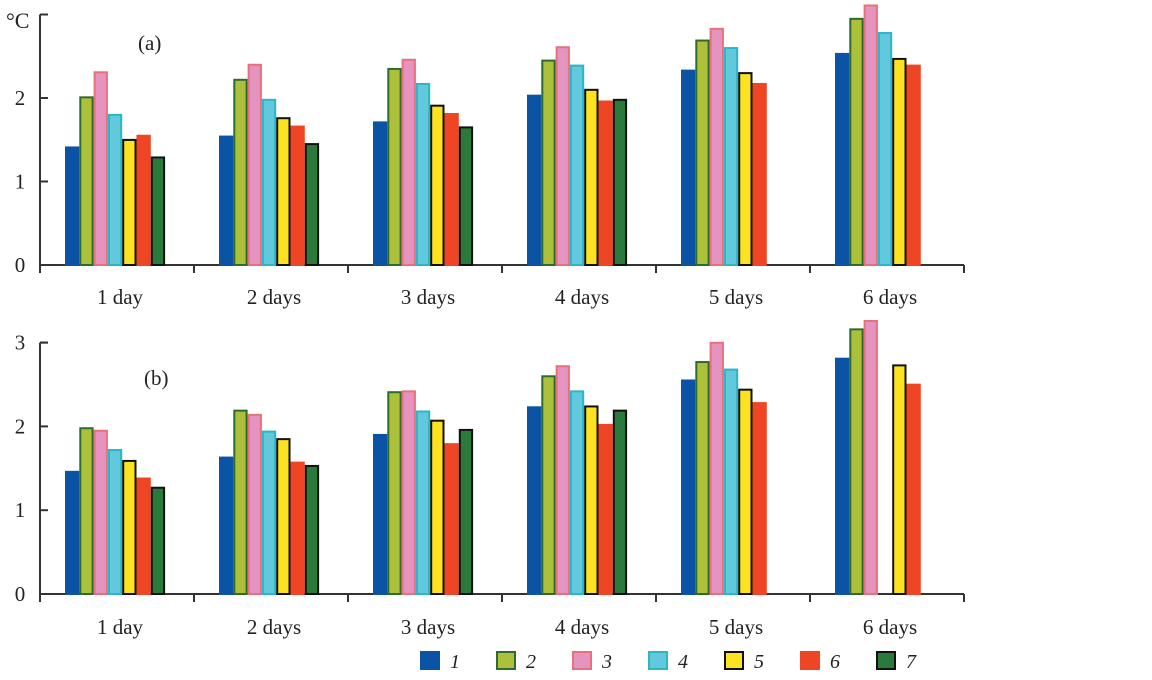 The height and width of the screenshot is (680, 1152). What do you see at coordinates (156, 378) in the screenshot?
I see `panel-label: (b)` at bounding box center [156, 378].